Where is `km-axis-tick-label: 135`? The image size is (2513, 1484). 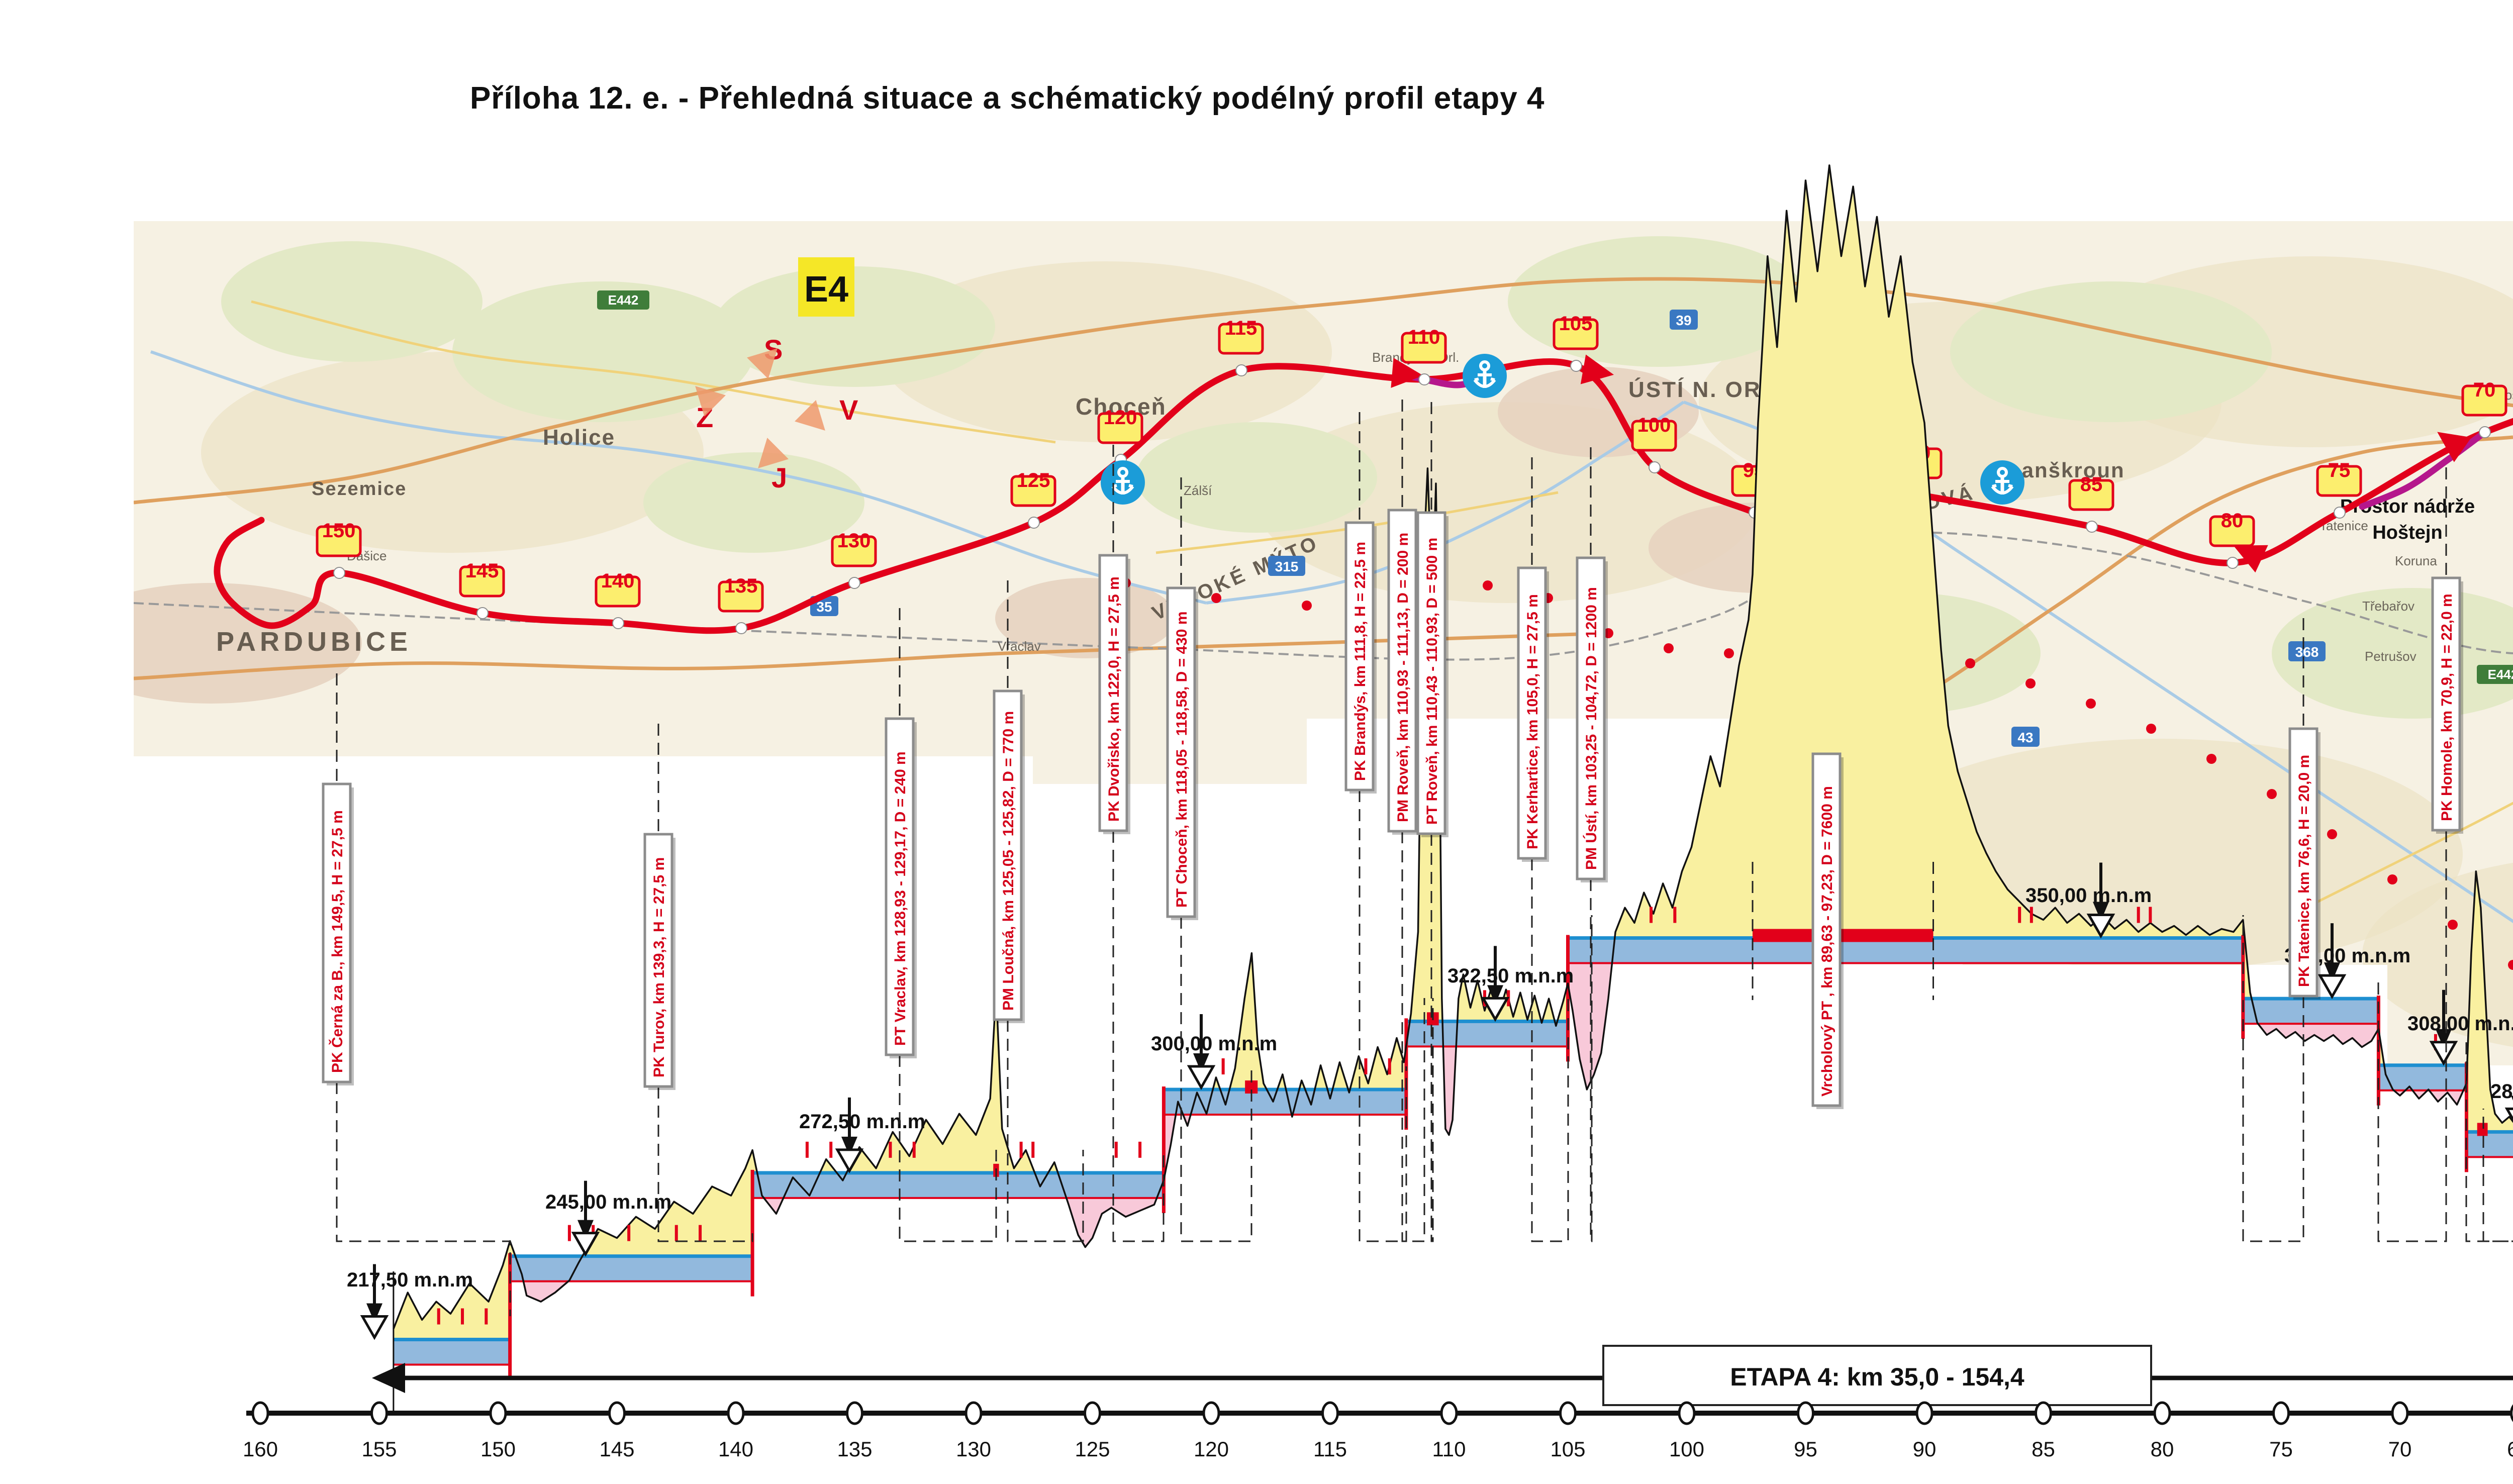 km-axis-tick-label: 135 is located at coordinates (855, 1449).